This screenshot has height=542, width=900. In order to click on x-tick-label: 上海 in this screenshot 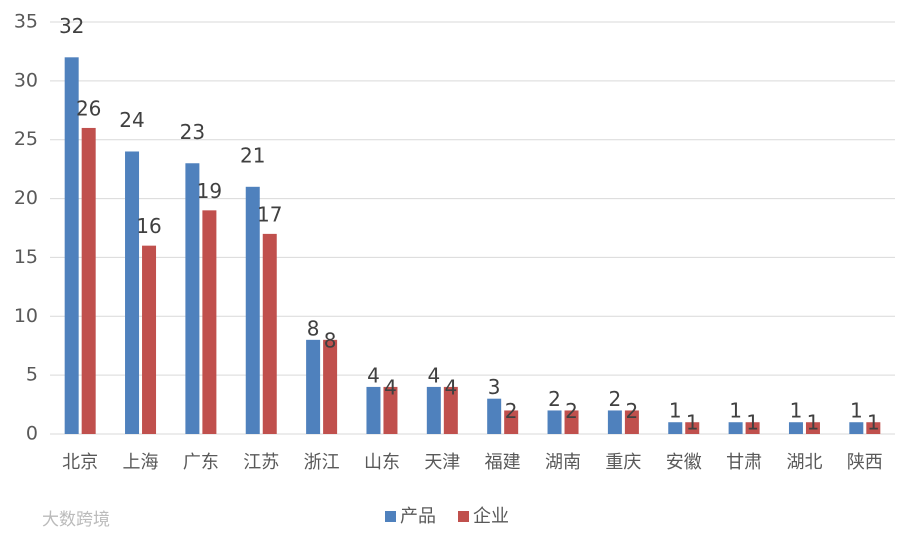, I will do `click(141, 462)`.